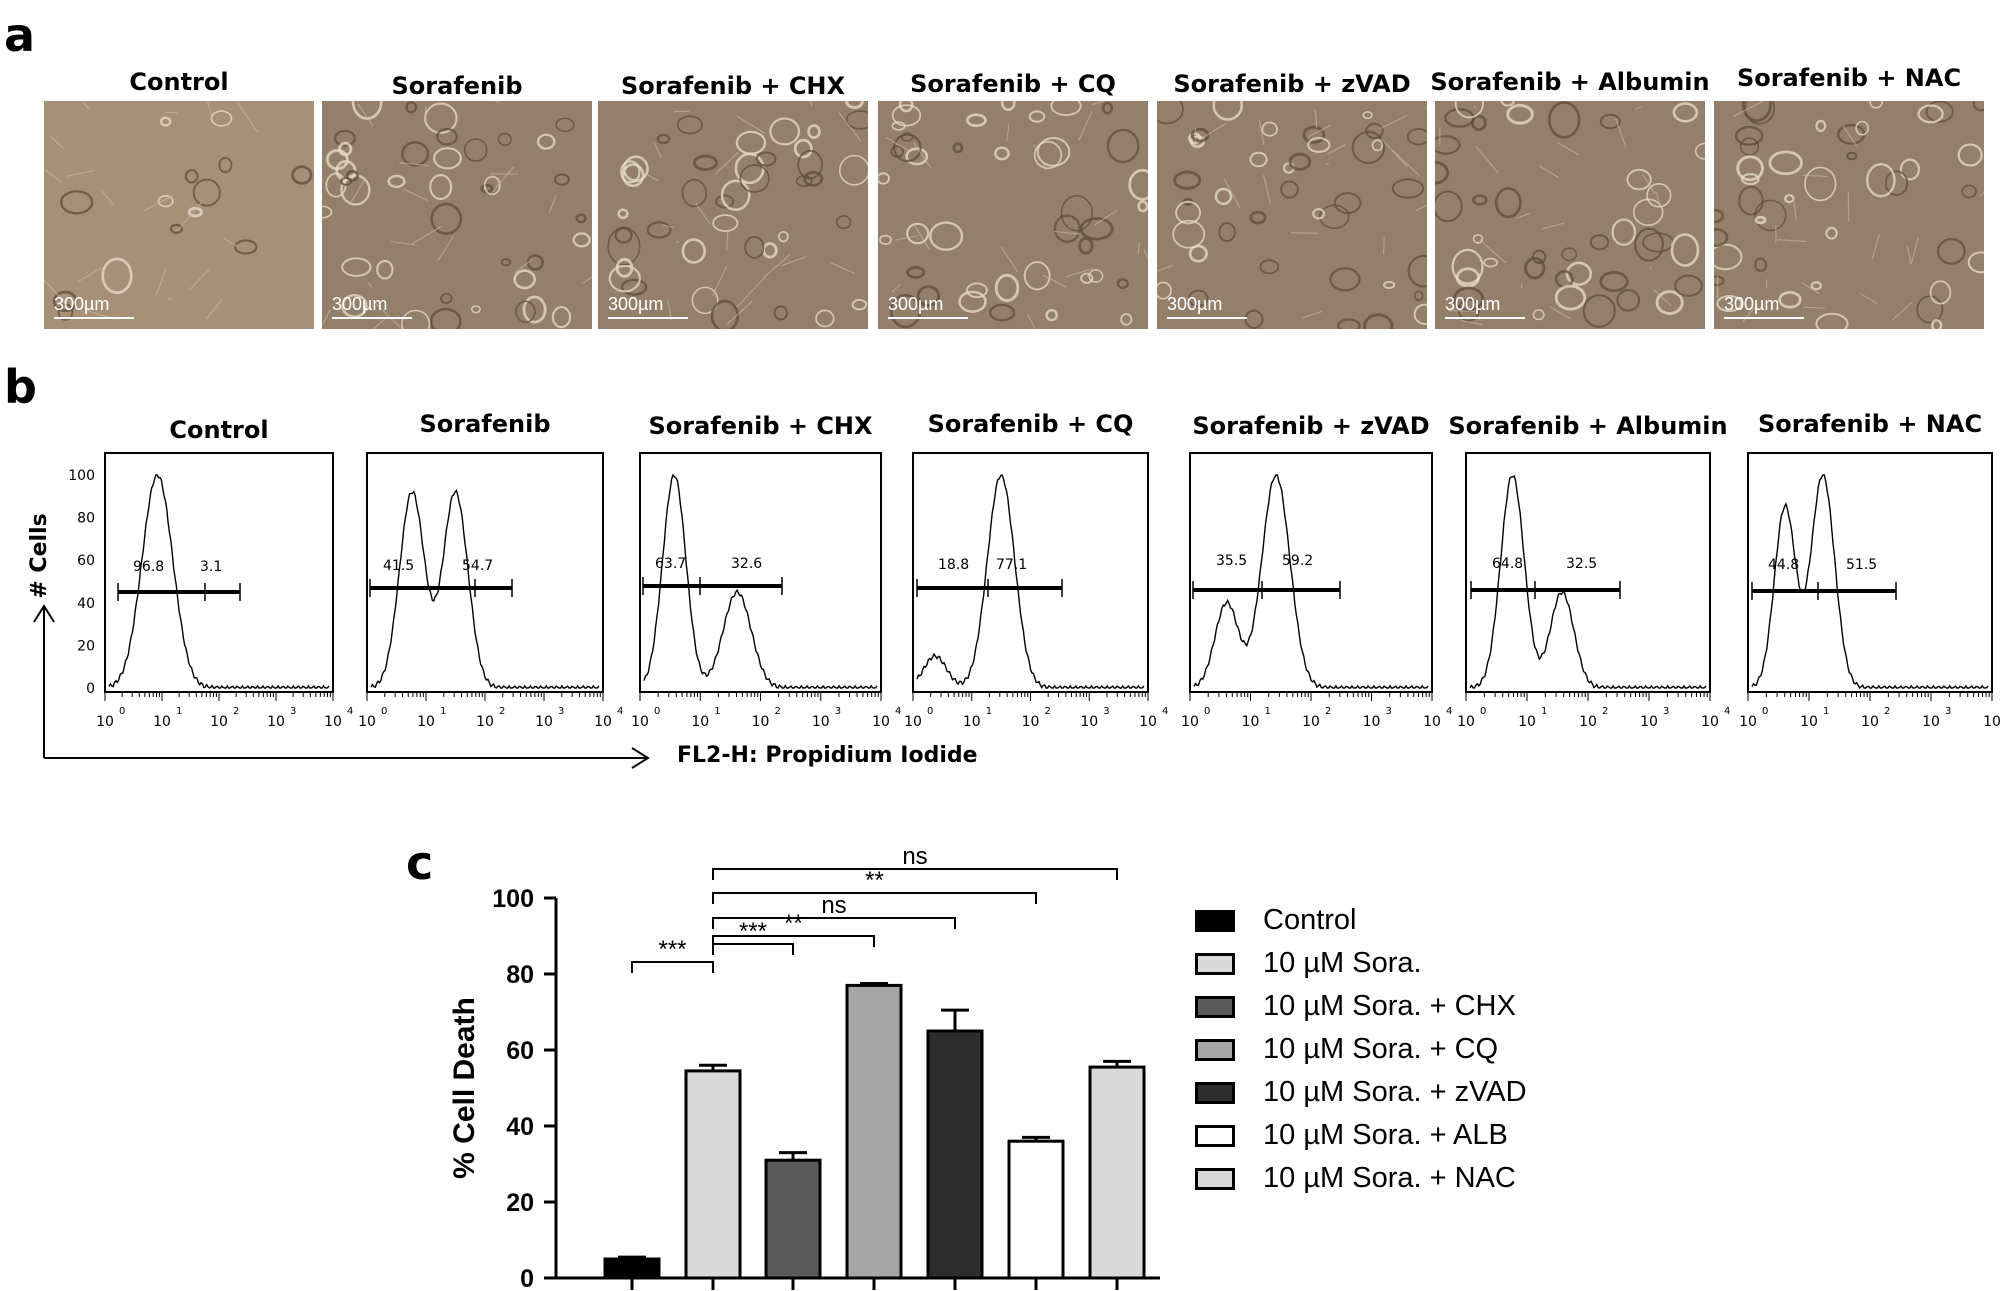  I want to click on legend-item: 10 µM Sora. + CHX, so click(1455, 1006).